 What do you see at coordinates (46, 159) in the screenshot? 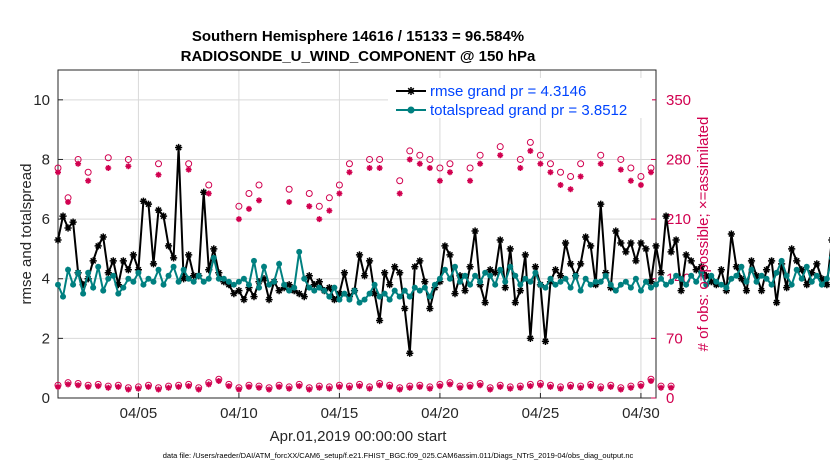
I see `y-tick-label: 8` at bounding box center [46, 159].